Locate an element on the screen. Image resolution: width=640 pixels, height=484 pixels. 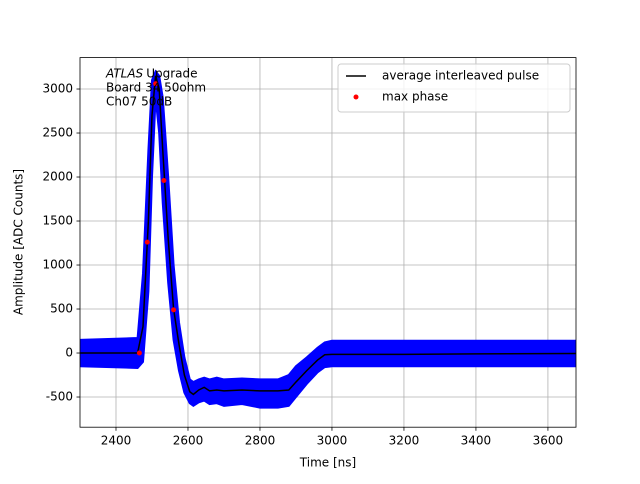
annotation-italic: ATLAS is located at coordinates (124, 74).